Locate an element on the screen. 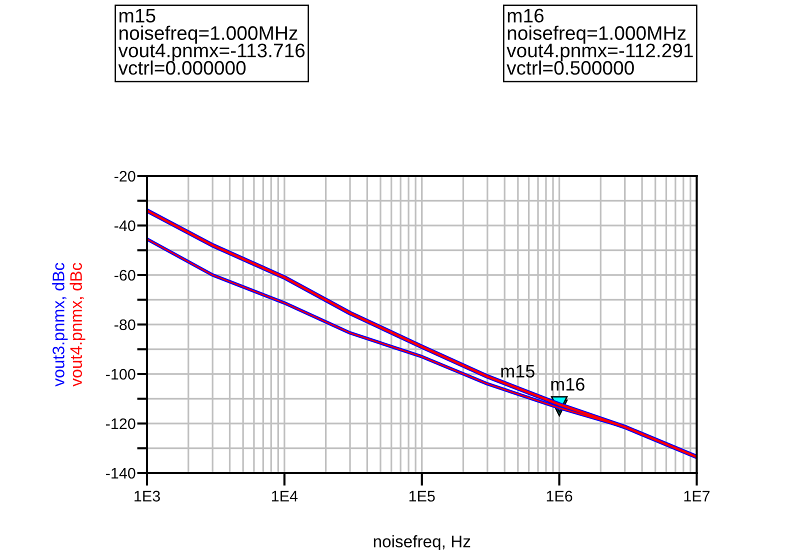 The width and height of the screenshot is (799, 550). x-tick-label: 1E6 is located at coordinates (559, 496).